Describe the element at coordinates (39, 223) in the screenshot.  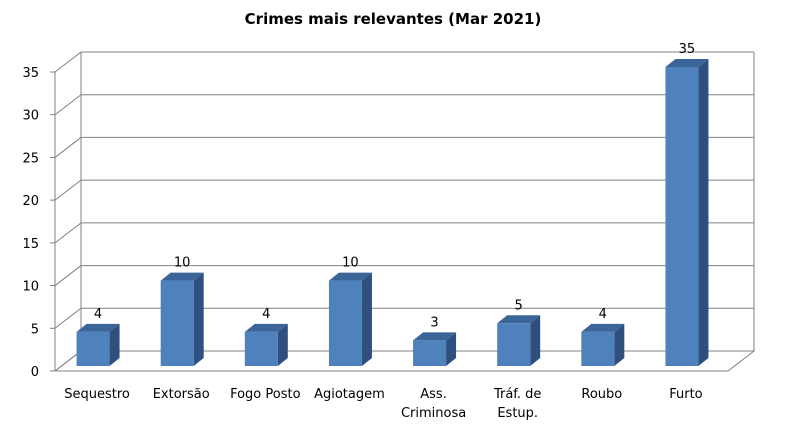
I see `axis-layer: 0 5 10 15 20 25 30 35` at that location.